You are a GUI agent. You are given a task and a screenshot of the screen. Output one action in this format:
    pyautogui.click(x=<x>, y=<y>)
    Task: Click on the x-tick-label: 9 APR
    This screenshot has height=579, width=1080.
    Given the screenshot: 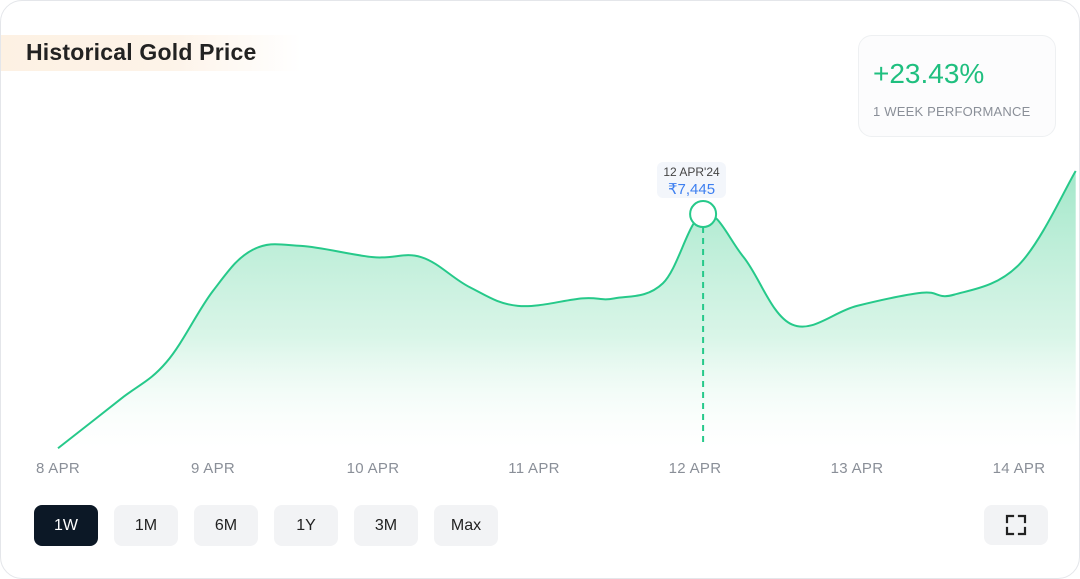 What is the action you would take?
    pyautogui.click(x=213, y=468)
    